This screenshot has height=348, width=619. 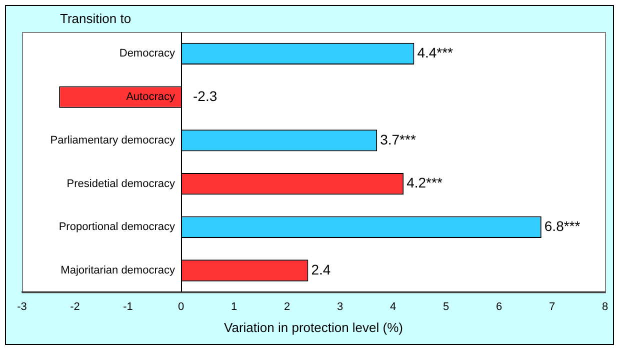 I want to click on data-label: 3.7***, so click(x=398, y=139).